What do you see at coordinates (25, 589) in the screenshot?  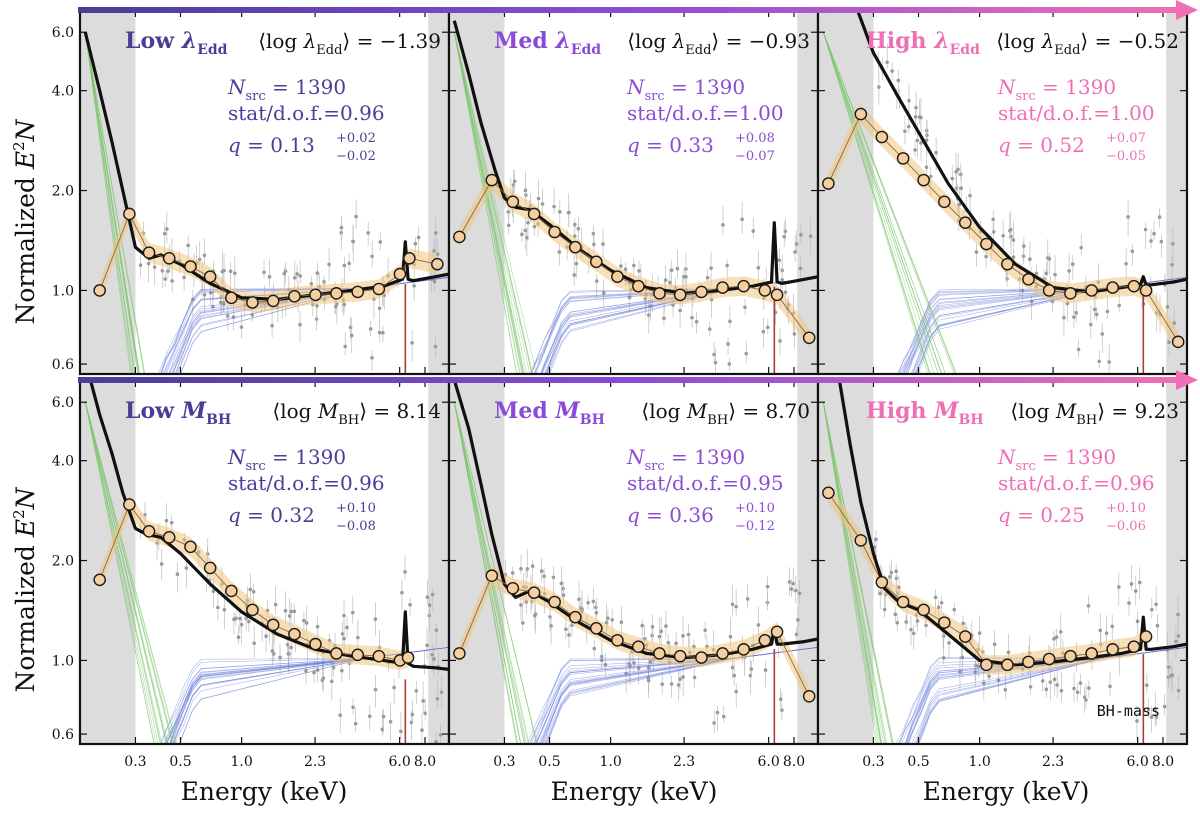 I see `y-axis-label-bottom: Normalized E2N` at bounding box center [25, 589].